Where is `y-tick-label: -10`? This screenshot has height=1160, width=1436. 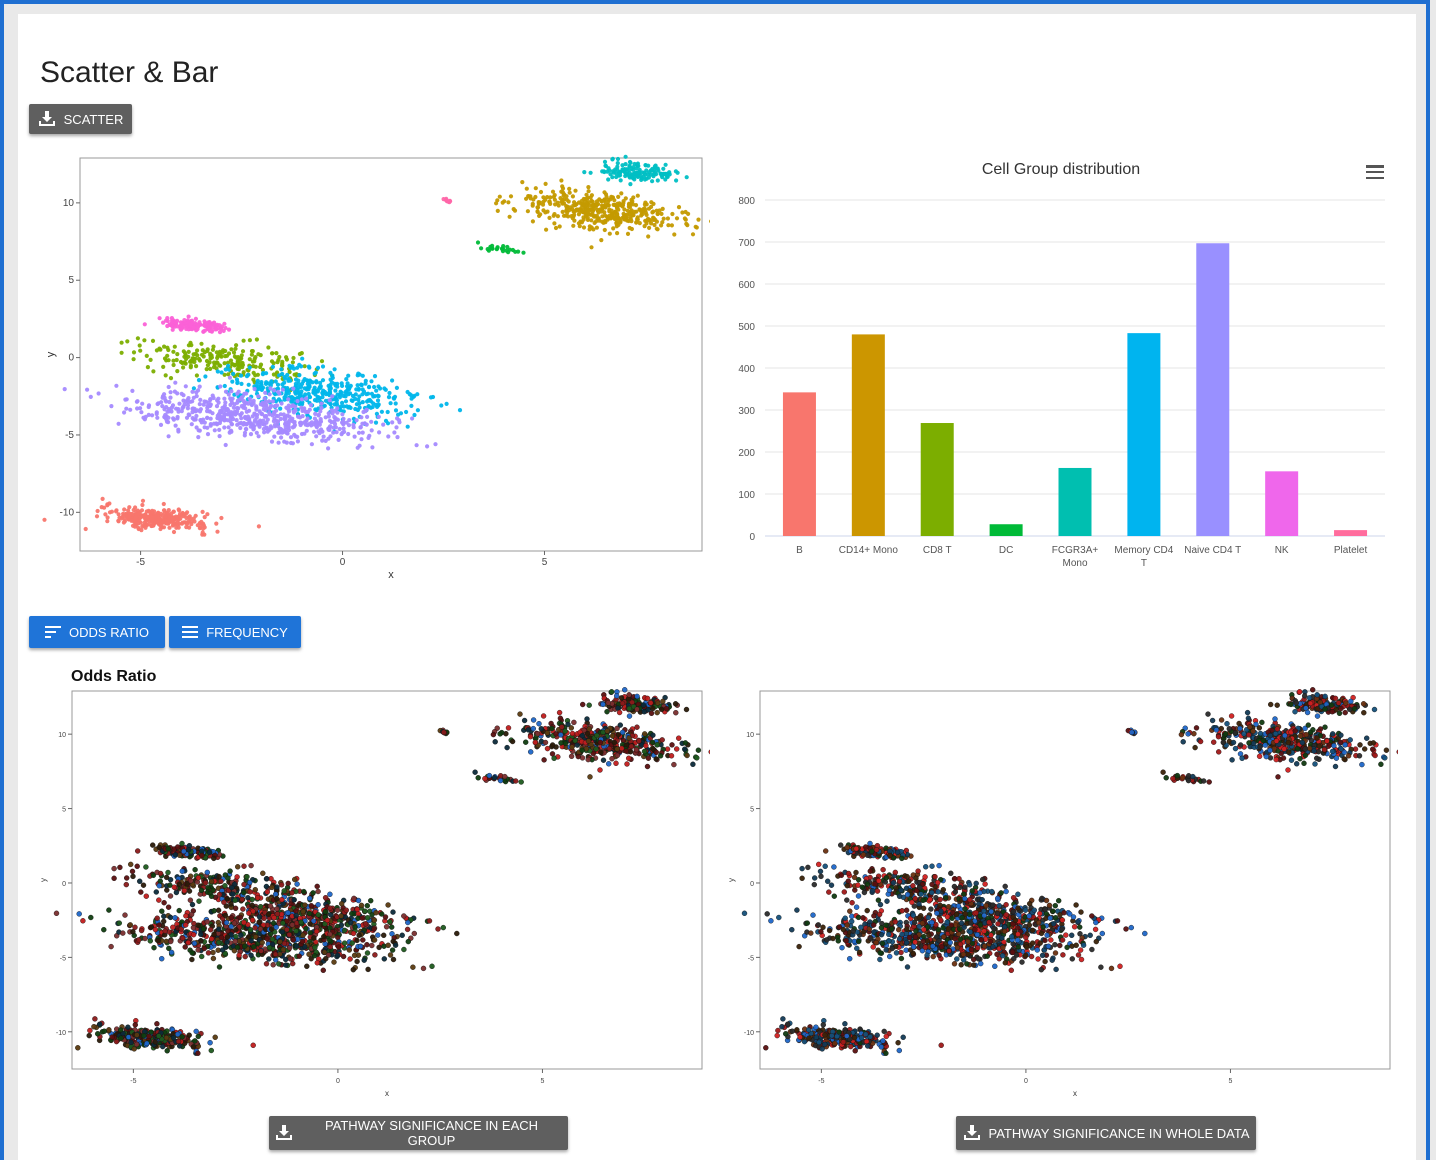
y-tick-label: -10 is located at coordinates (67, 512).